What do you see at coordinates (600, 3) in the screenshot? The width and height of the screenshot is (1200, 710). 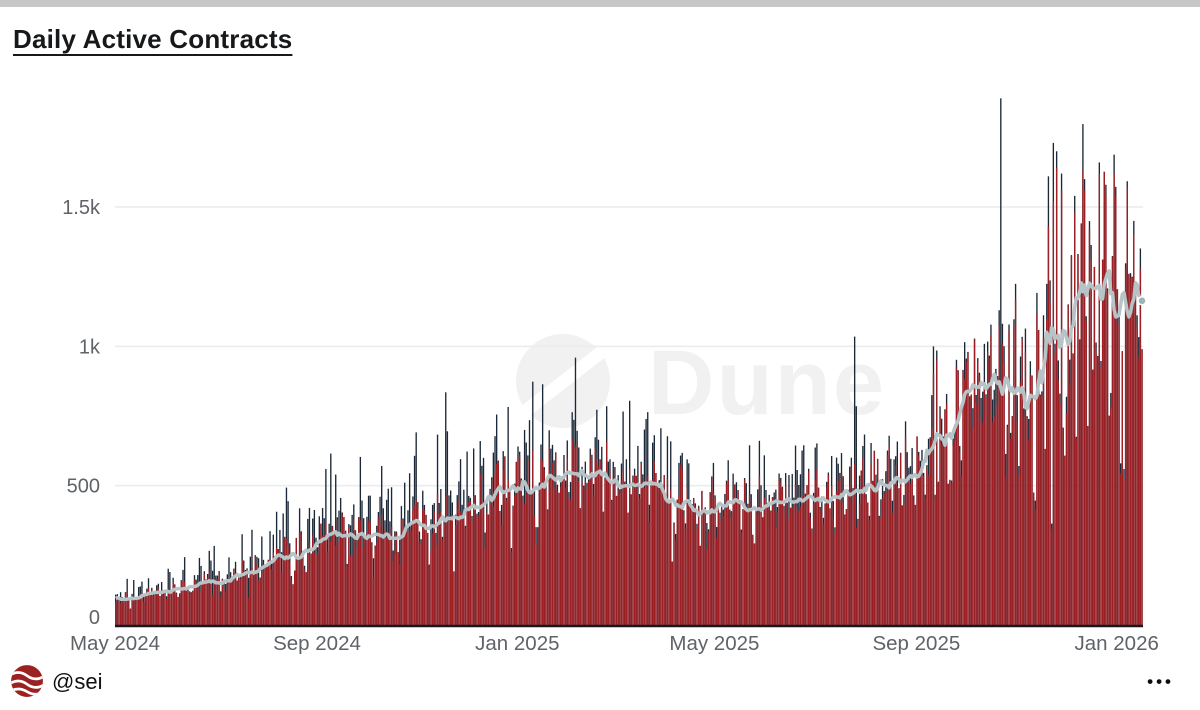 I see `window-top-edge` at bounding box center [600, 3].